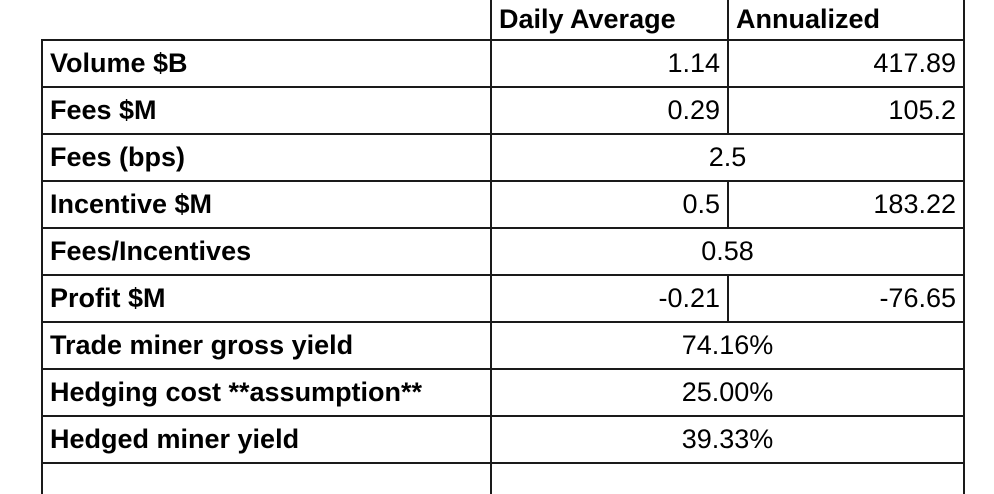  I want to click on row-label: Volume $B, so click(266, 63).